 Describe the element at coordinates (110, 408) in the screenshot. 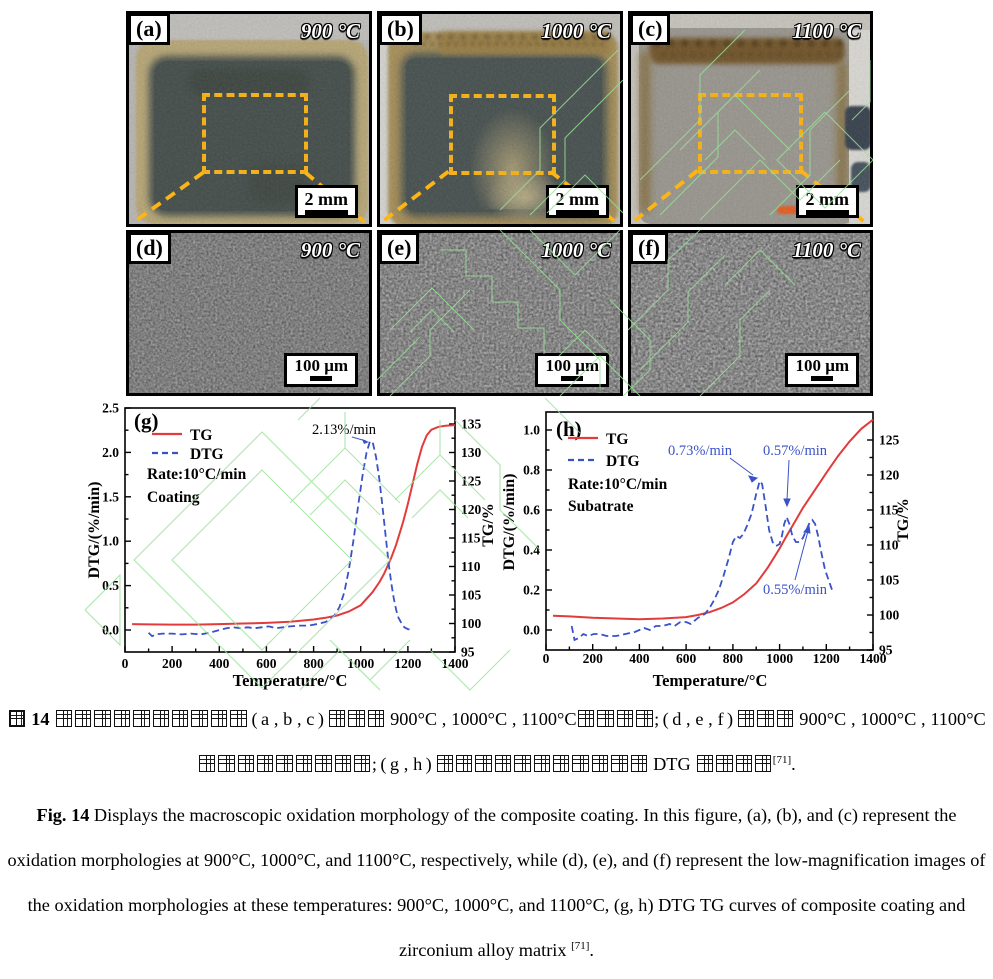

I see `svg-text: 2.5` at that location.